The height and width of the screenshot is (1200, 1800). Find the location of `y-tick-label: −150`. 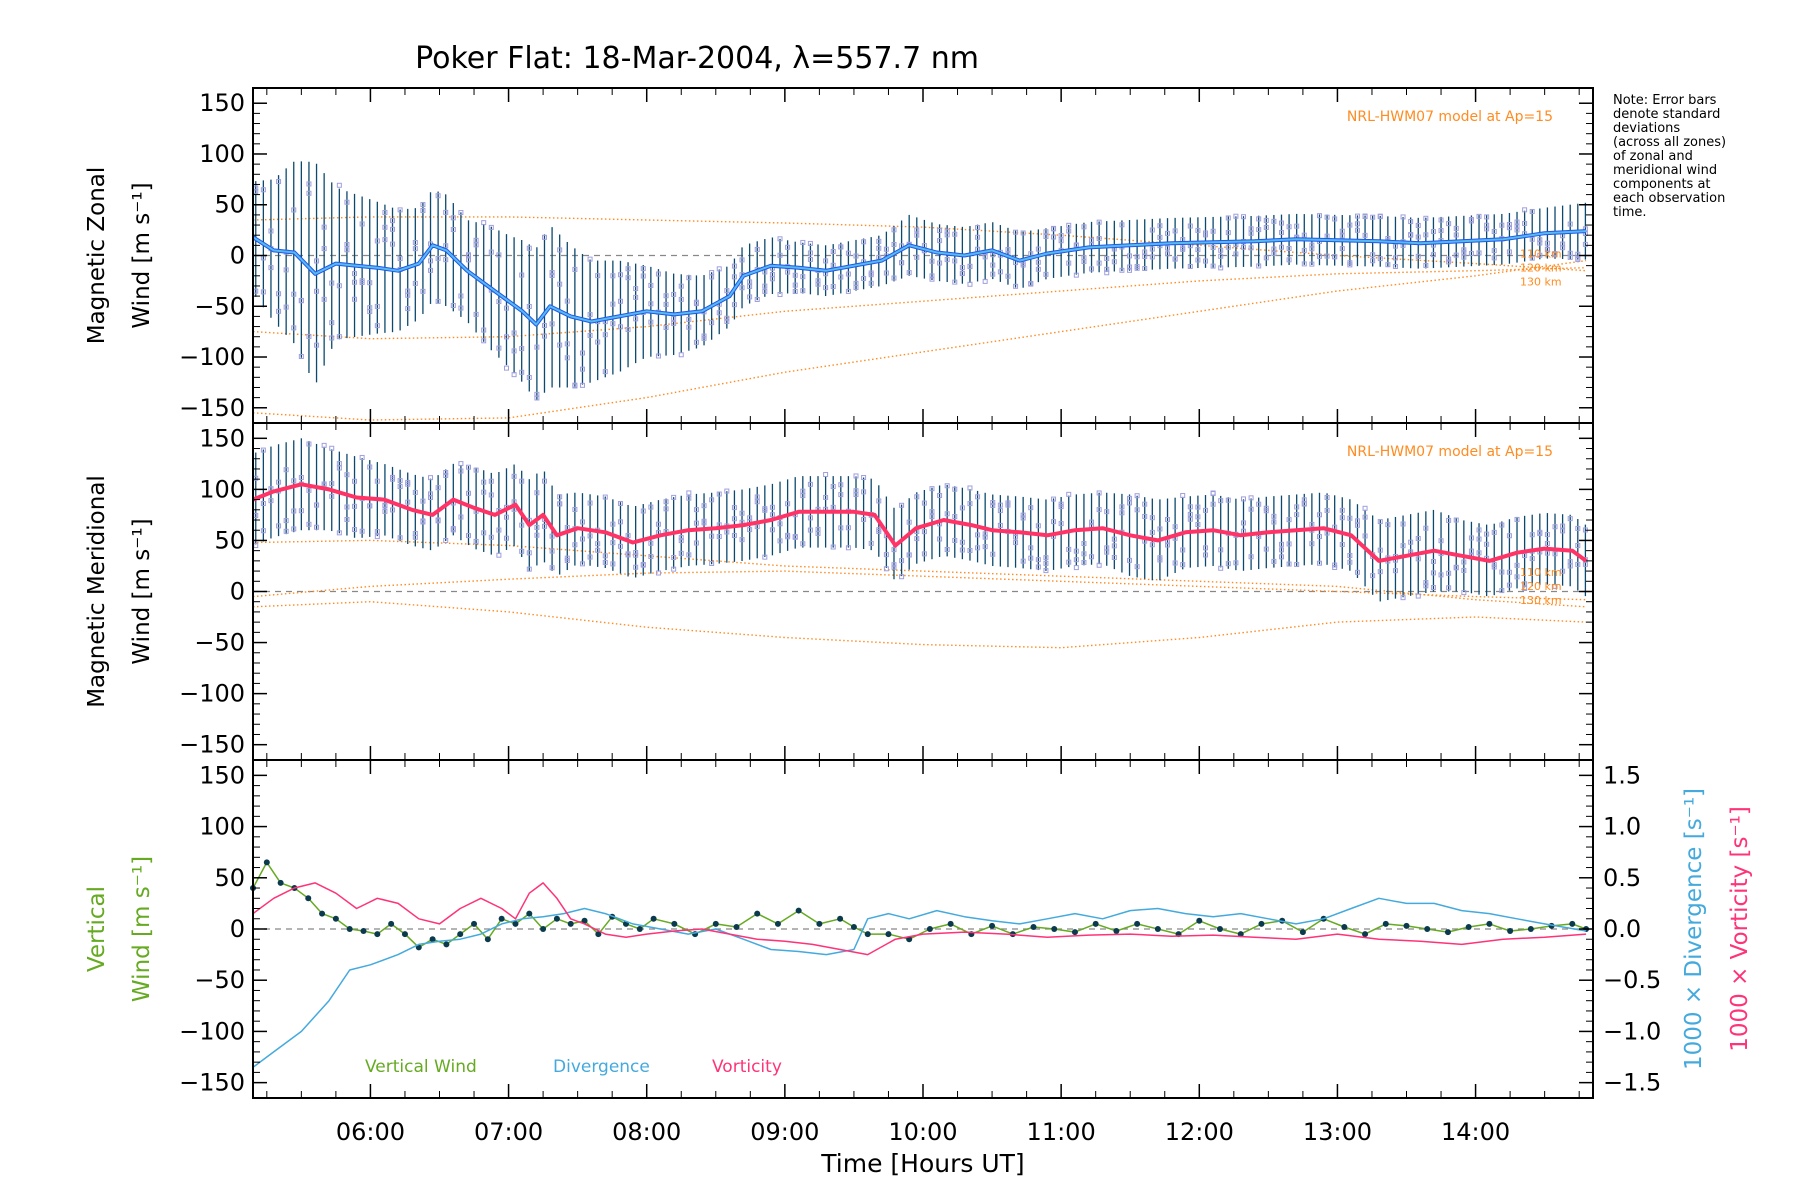

y-tick-label: −150 is located at coordinates (212, 745).